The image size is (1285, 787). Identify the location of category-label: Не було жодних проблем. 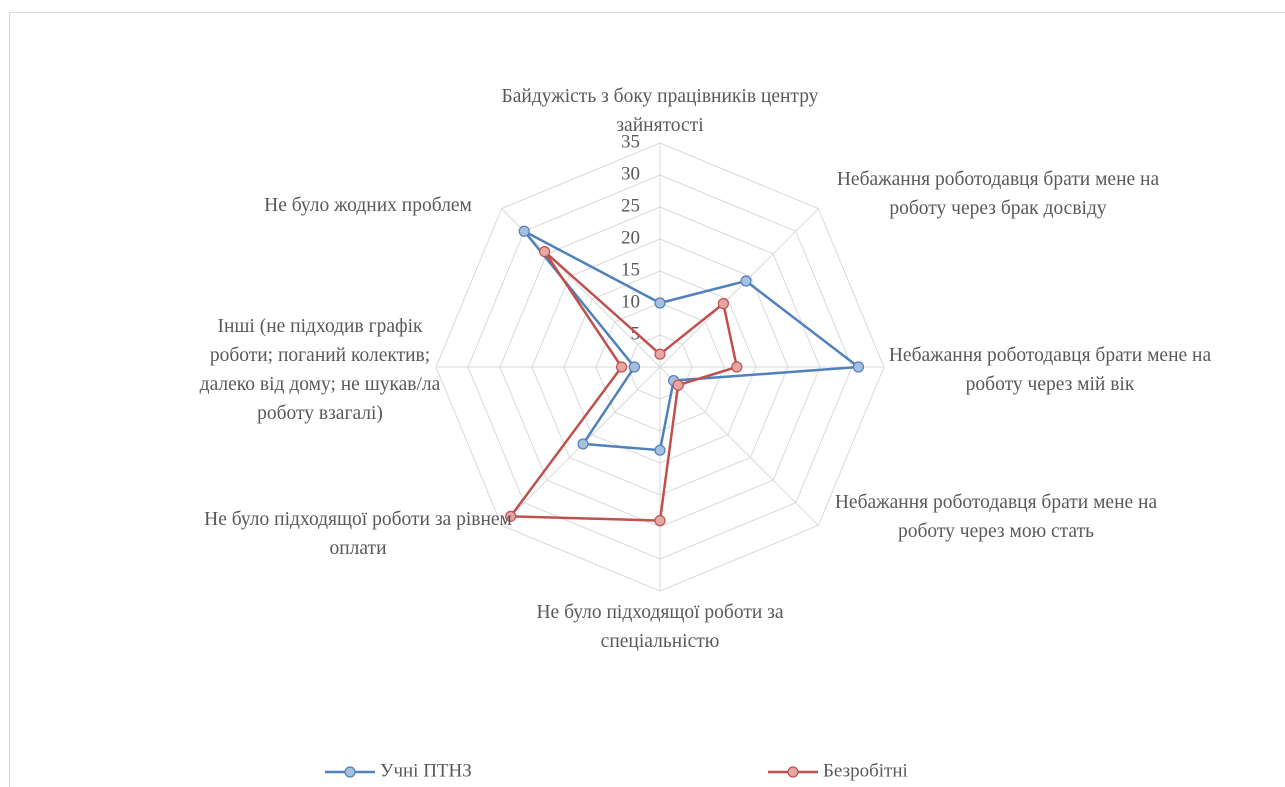
(368, 205).